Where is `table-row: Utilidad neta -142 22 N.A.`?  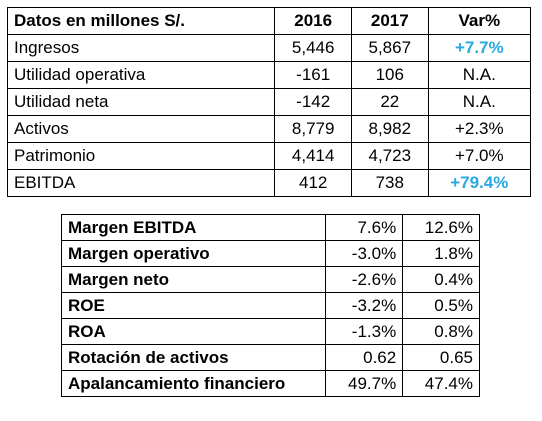
table-row: Utilidad neta -142 22 N.A. is located at coordinates (269, 102).